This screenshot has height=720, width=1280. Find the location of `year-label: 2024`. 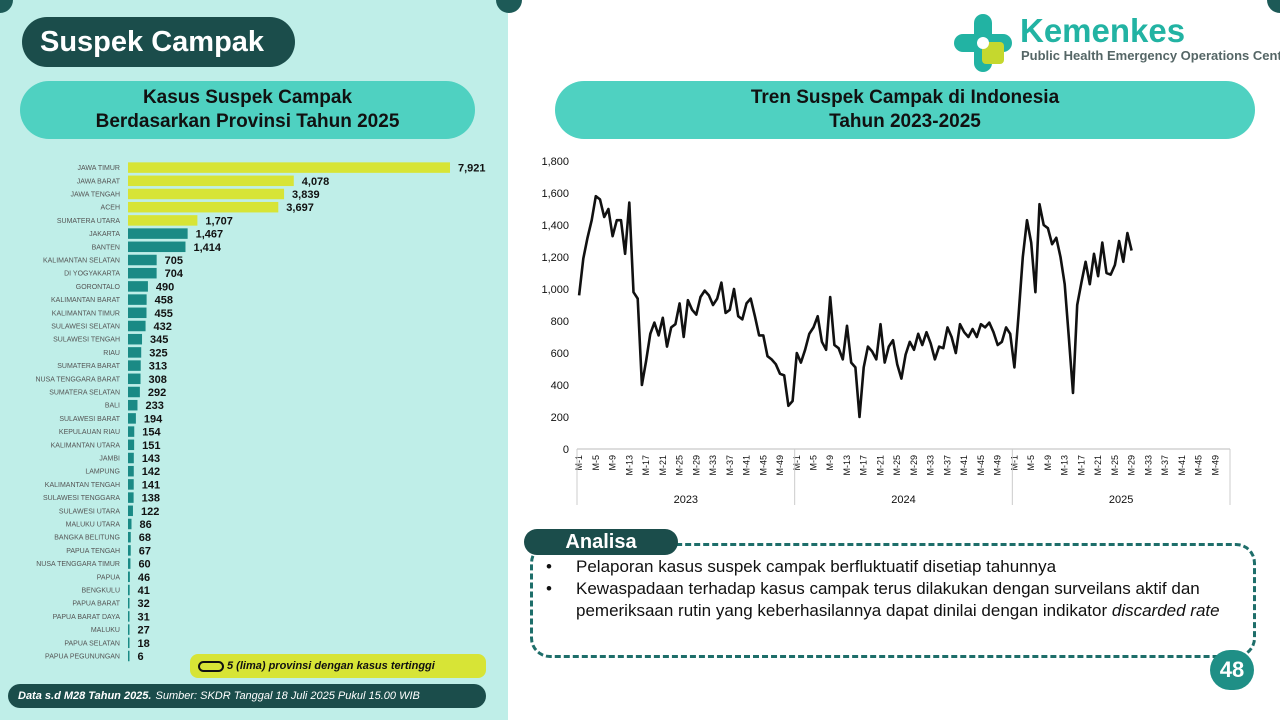

year-label: 2024 is located at coordinates (903, 500).